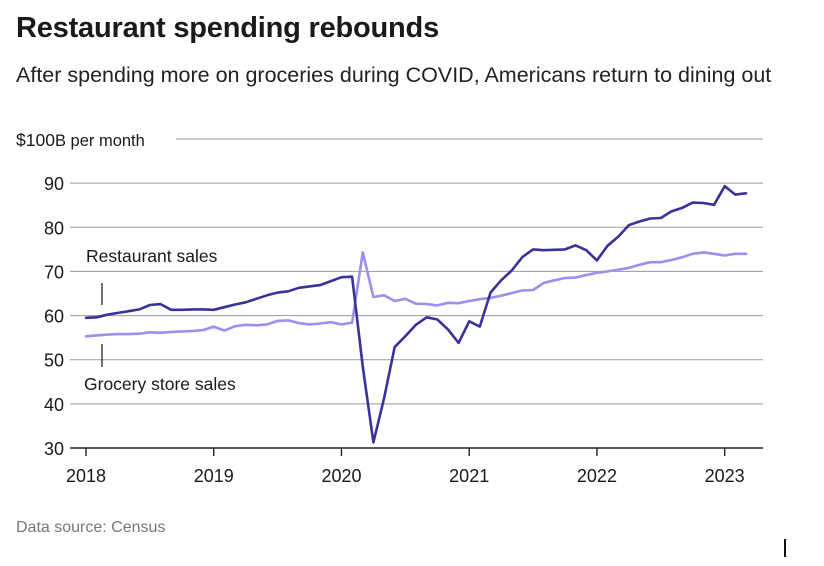 The height and width of the screenshot is (566, 824). I want to click on y-tick-label-70: 70, so click(54, 272).